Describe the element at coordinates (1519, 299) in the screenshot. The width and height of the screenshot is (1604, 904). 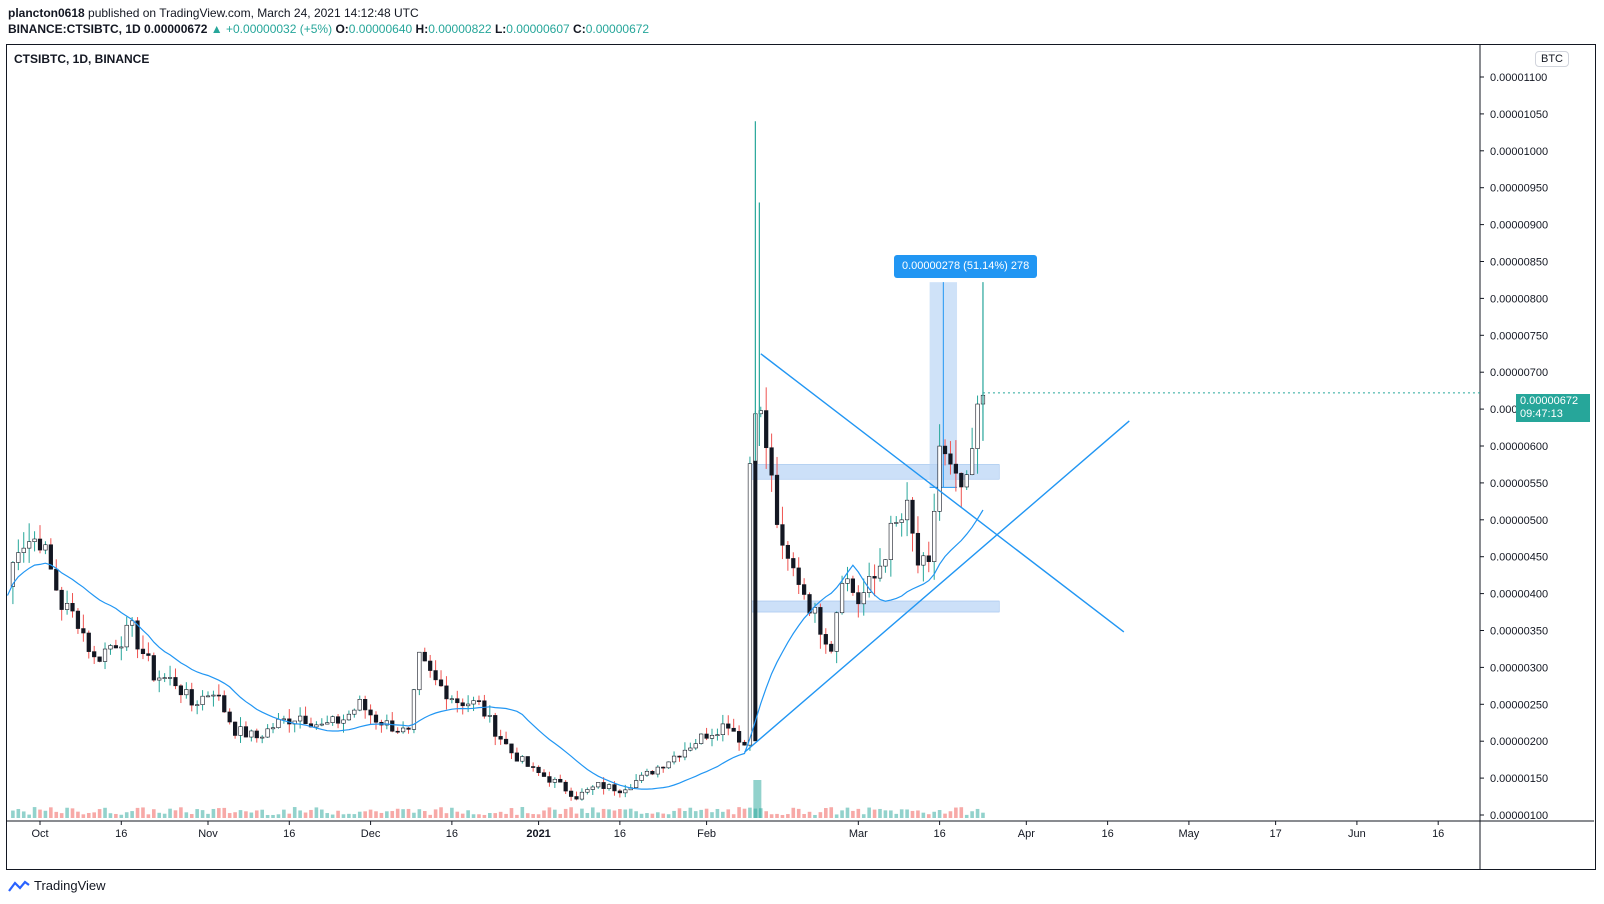
I see `price-tick-label: 0.00000800` at that location.